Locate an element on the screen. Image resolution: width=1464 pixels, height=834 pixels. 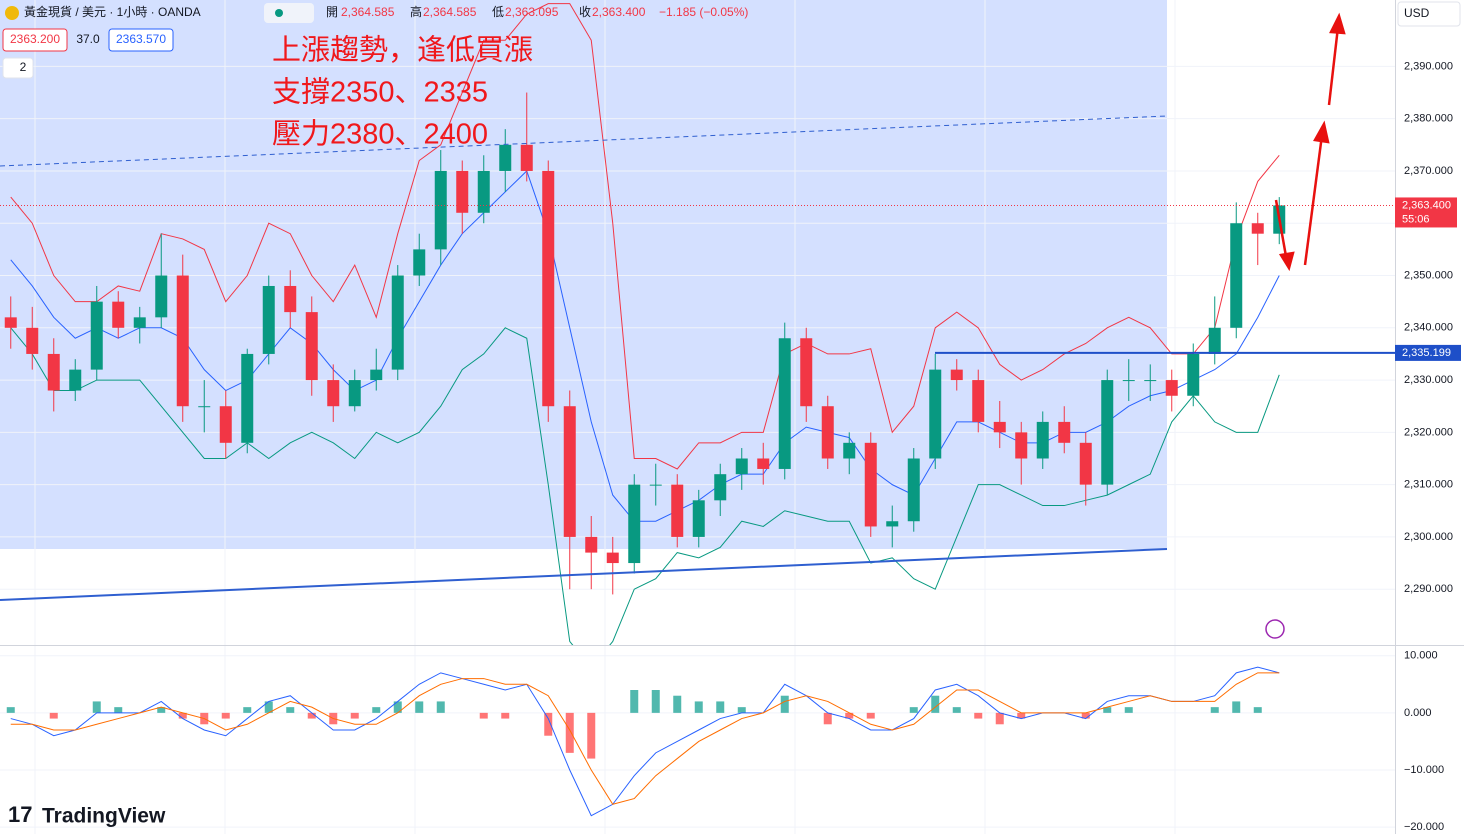
logo-mark: 17 is located at coordinates (20, 814).